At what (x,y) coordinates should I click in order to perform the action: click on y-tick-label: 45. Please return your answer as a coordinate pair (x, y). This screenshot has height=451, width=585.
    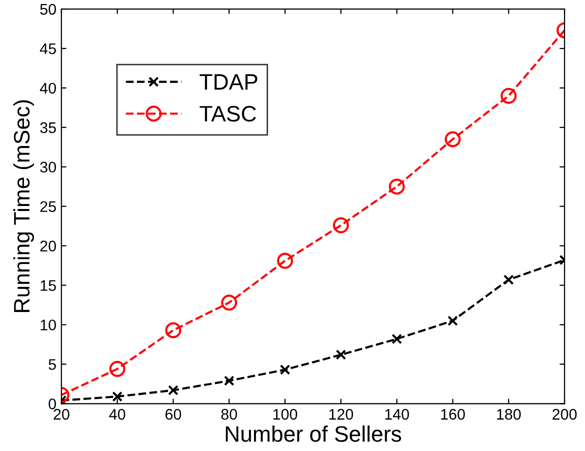
    Looking at the image, I should click on (48, 49).